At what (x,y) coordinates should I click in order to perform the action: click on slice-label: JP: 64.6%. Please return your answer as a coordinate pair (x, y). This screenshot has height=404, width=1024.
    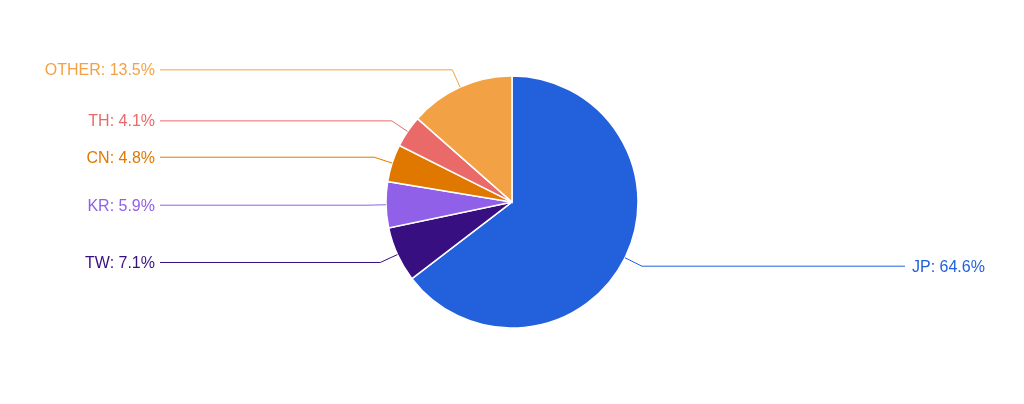
    Looking at the image, I should click on (948, 266).